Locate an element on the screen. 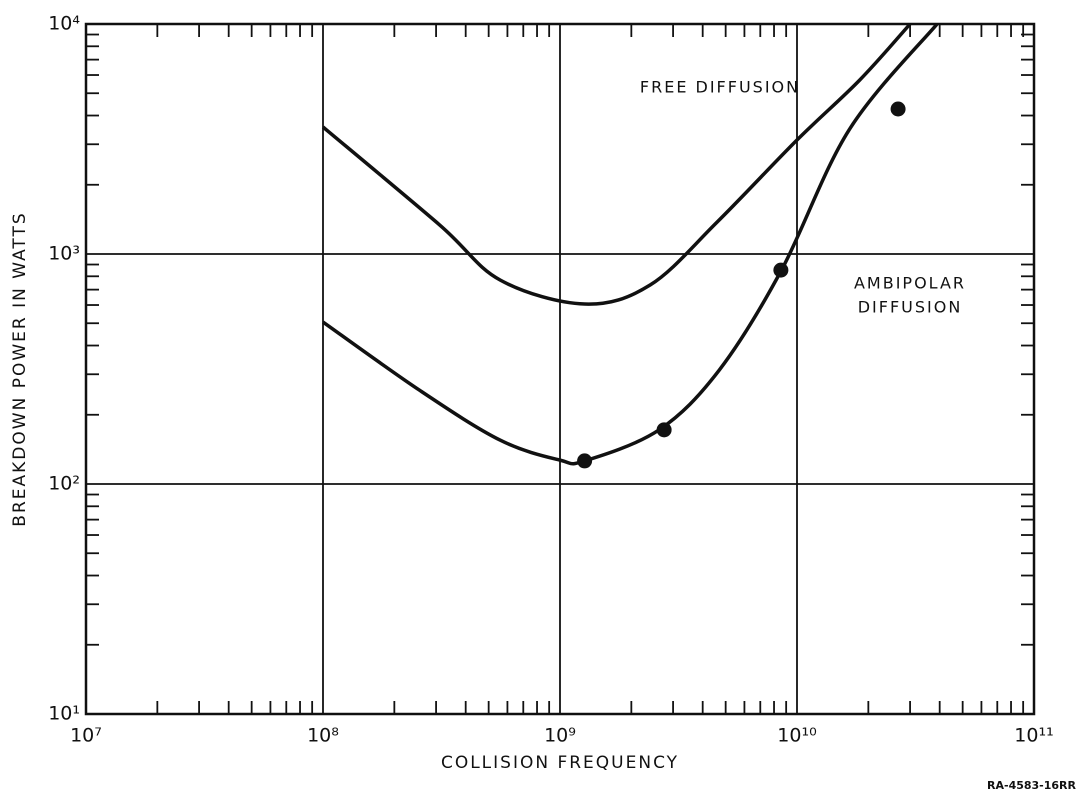  y-tick-label: 10³ is located at coordinates (64, 254).